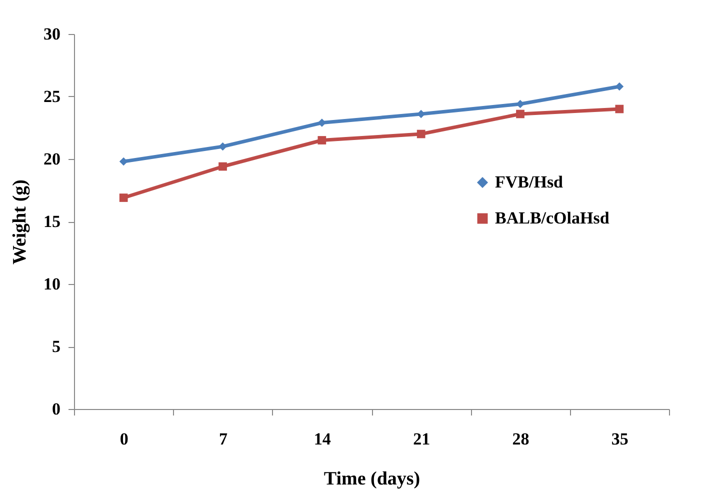 The width and height of the screenshot is (716, 493). I want to click on x-tick-label: 35, so click(619, 439).